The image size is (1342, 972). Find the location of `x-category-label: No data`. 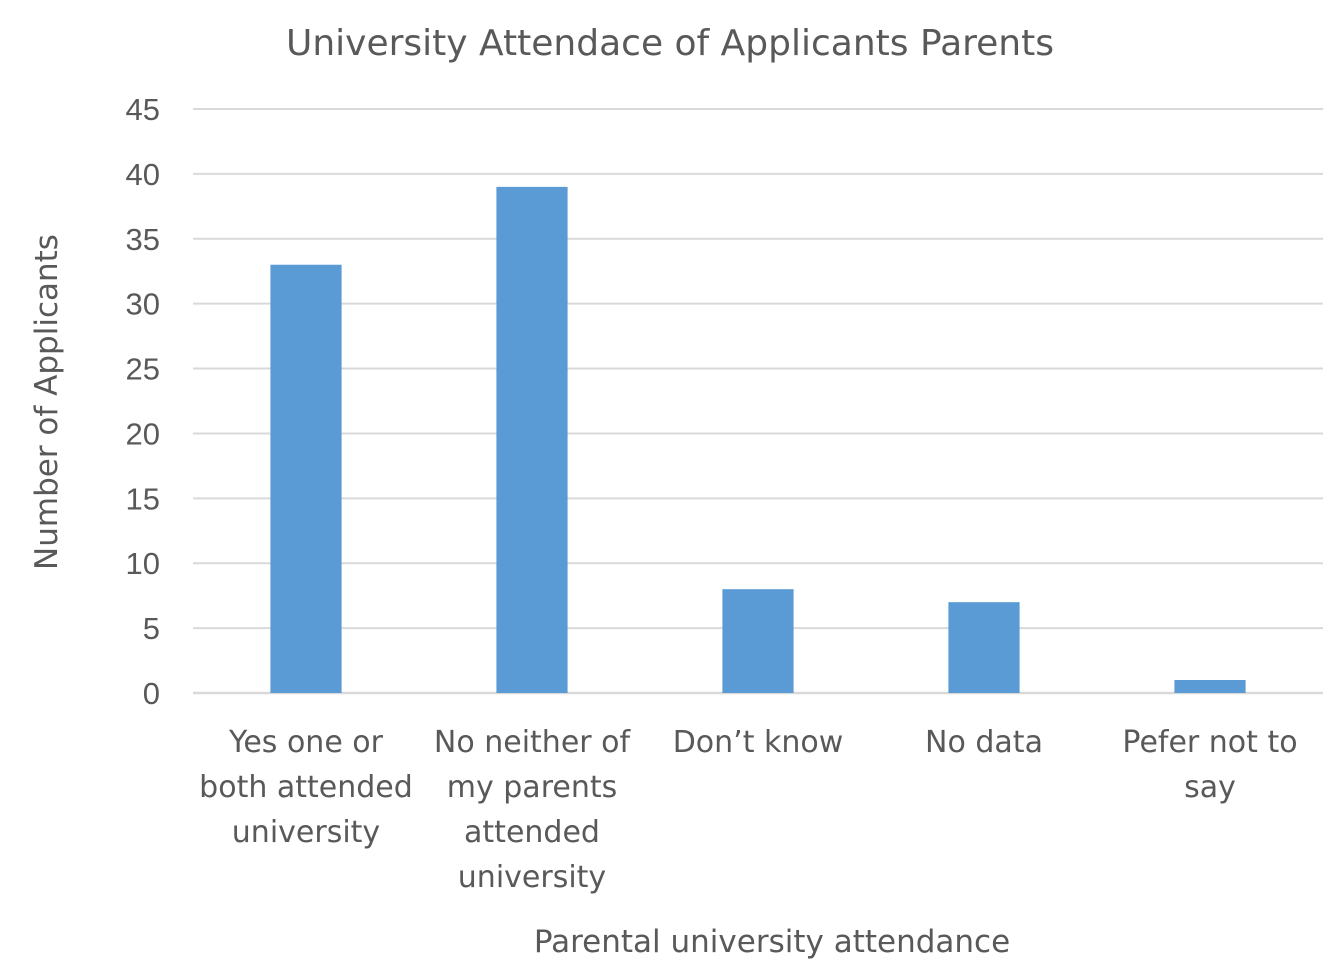

x-category-label: No data is located at coordinates (984, 742).